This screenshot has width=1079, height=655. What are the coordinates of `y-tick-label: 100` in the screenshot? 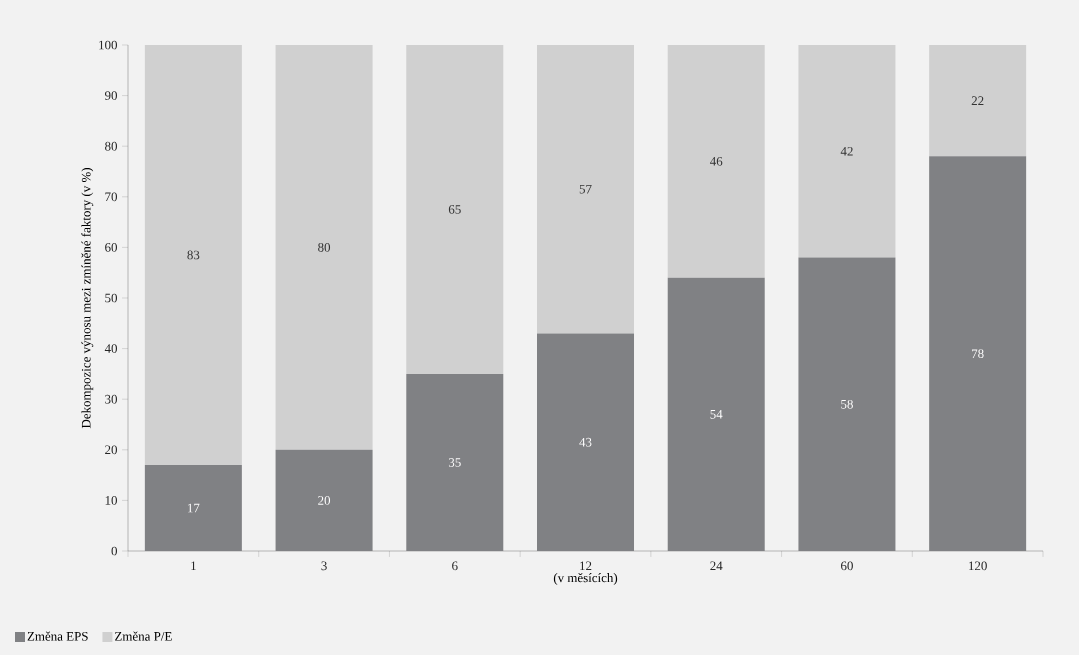 It's located at (108, 45).